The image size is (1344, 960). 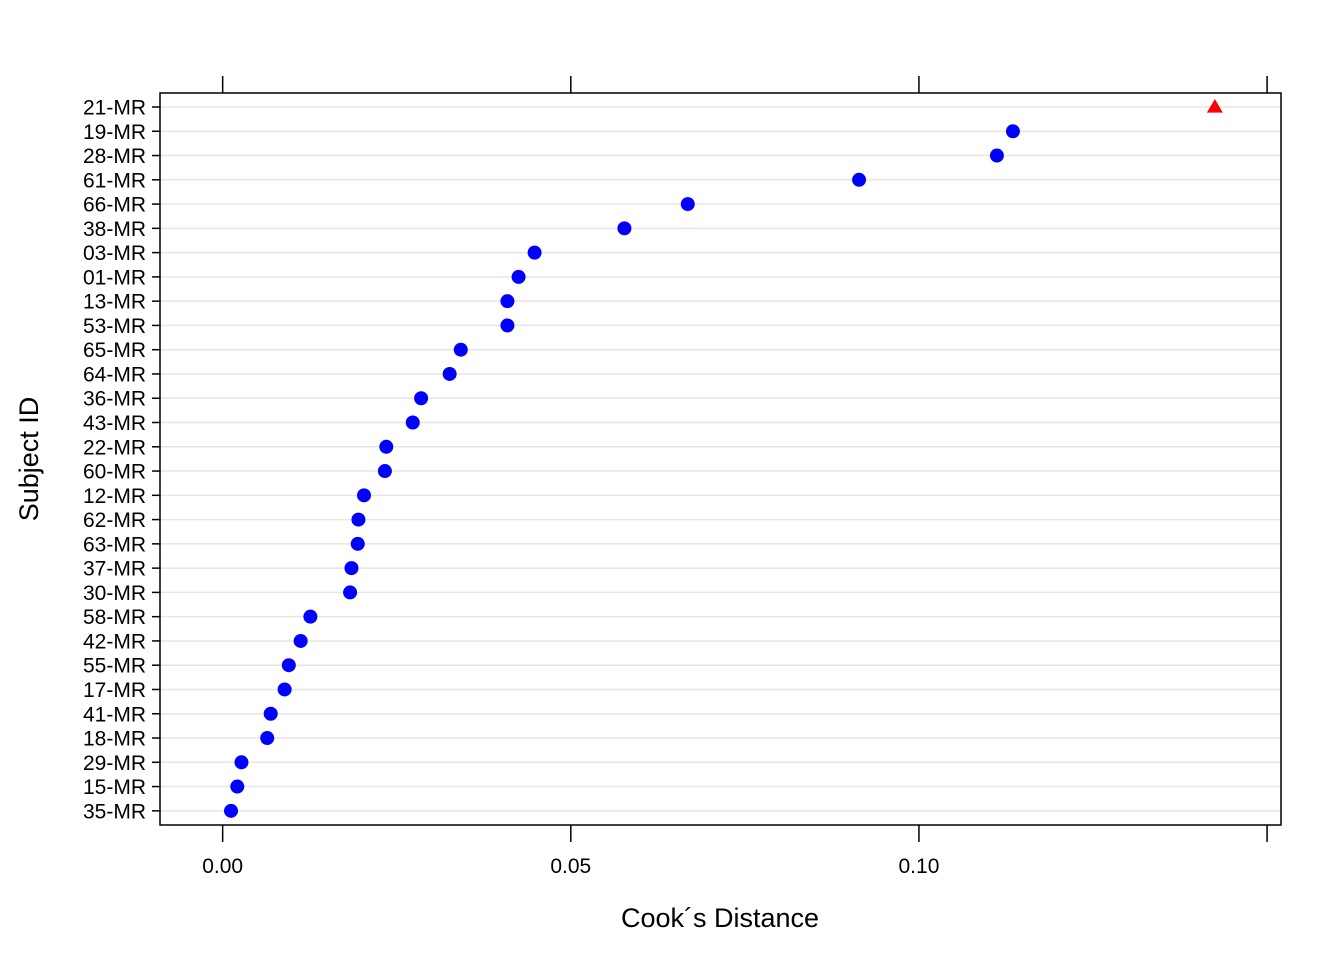 What do you see at coordinates (114, 132) in the screenshot?
I see `y-tick-label: 19-MR` at bounding box center [114, 132].